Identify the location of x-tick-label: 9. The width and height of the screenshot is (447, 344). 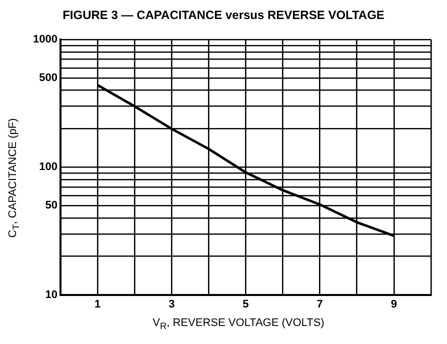
(394, 304).